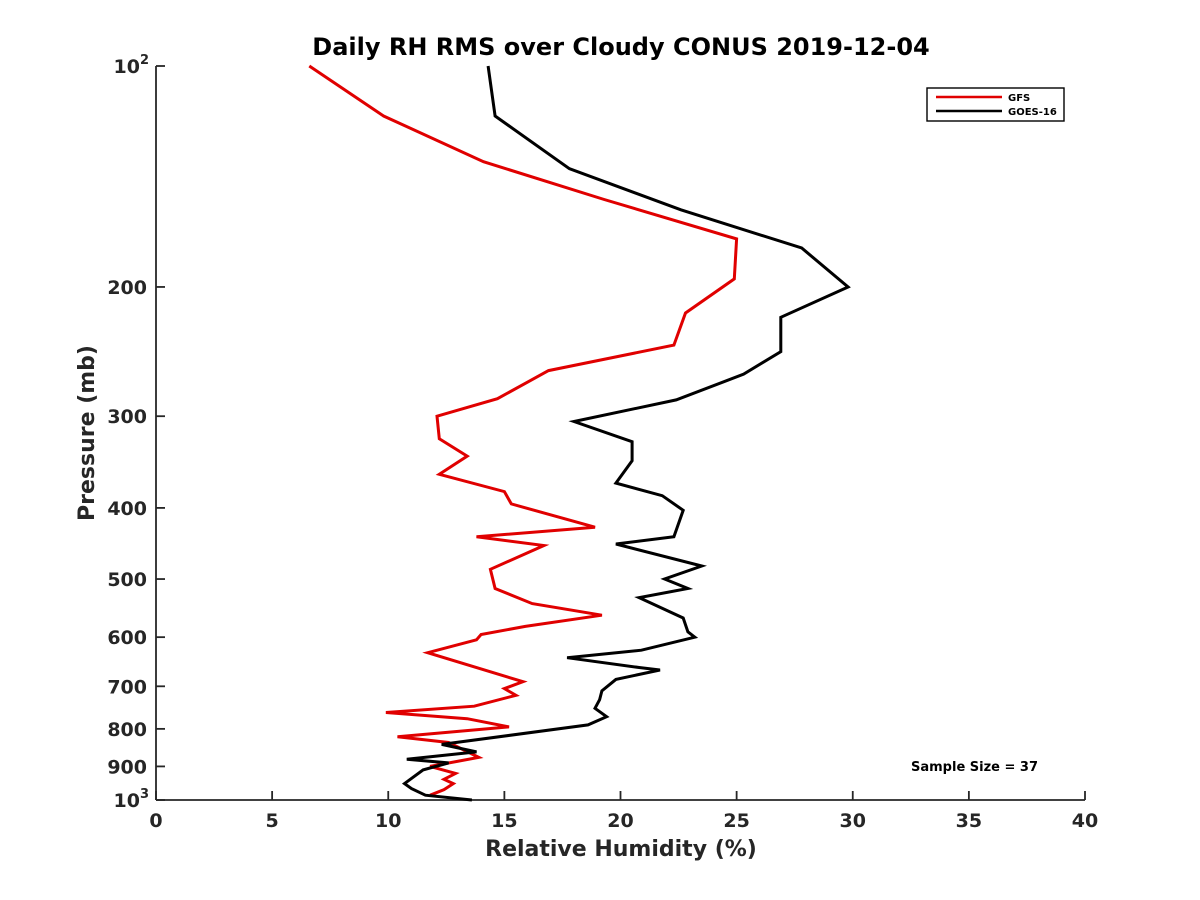  Describe the element at coordinates (132, 799) in the screenshot. I see `y-tick-label: 10³` at that location.